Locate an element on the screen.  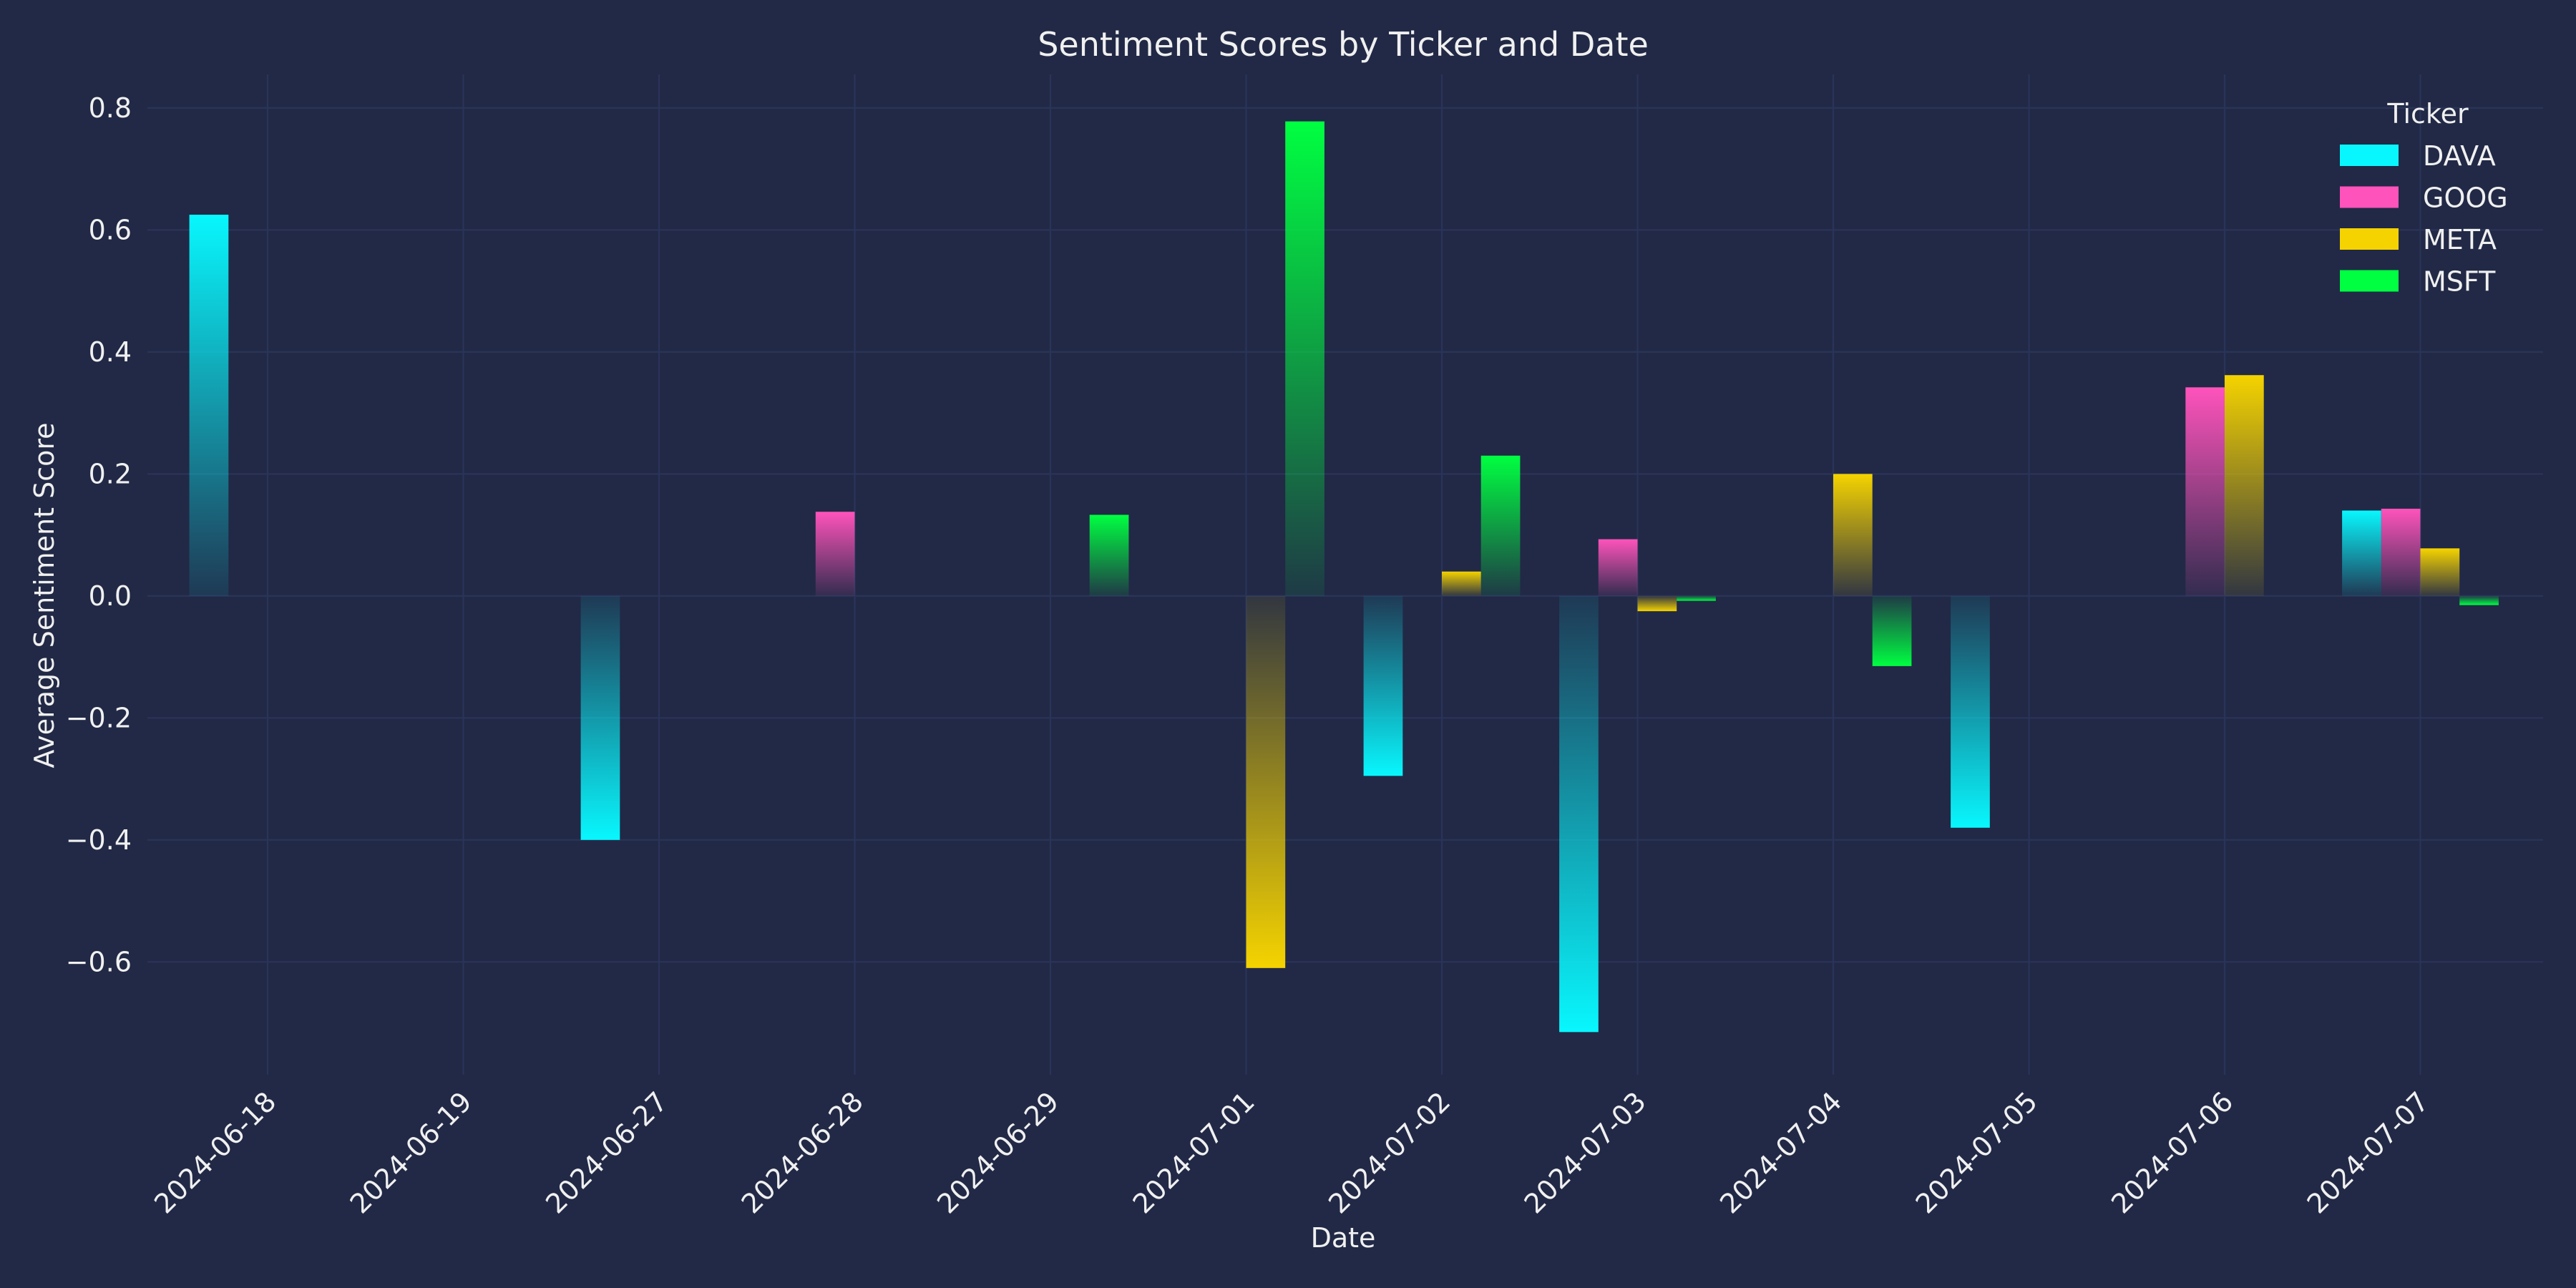
y-axis-label: Average Sentiment Score is located at coordinates (44, 595).